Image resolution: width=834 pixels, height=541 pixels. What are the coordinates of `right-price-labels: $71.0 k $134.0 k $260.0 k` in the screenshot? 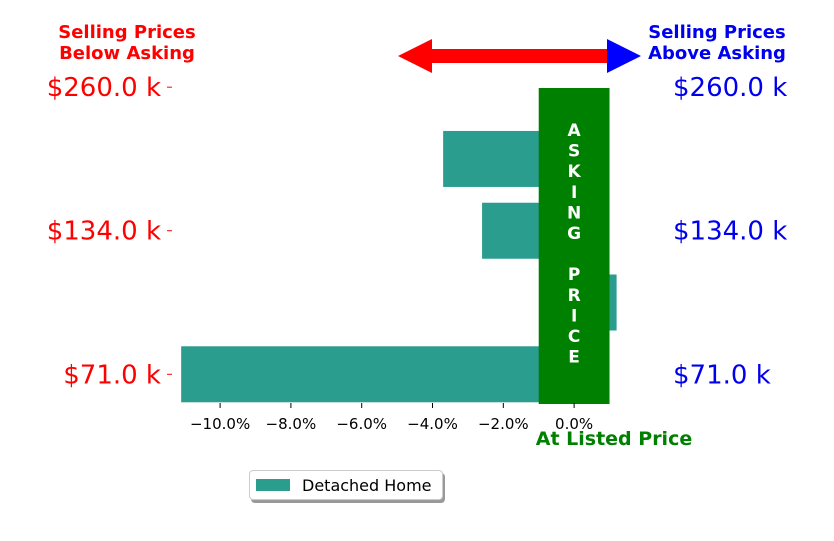 It's located at (730, 231).